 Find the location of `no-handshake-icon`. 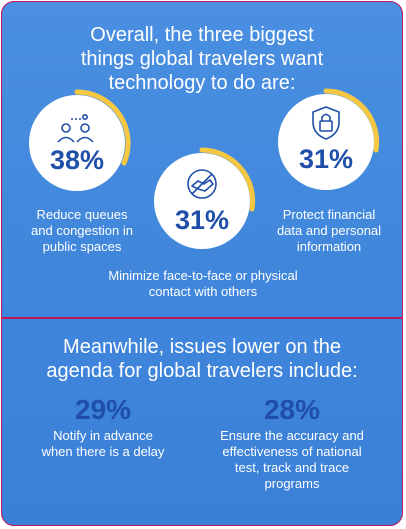

no-handshake-icon is located at coordinates (202, 184).